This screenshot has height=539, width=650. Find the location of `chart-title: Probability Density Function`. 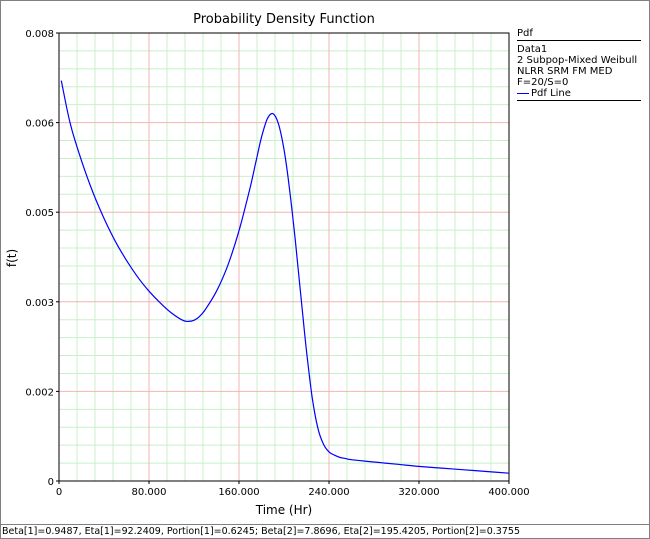

chart-title: Probability Density Function is located at coordinates (284, 19).